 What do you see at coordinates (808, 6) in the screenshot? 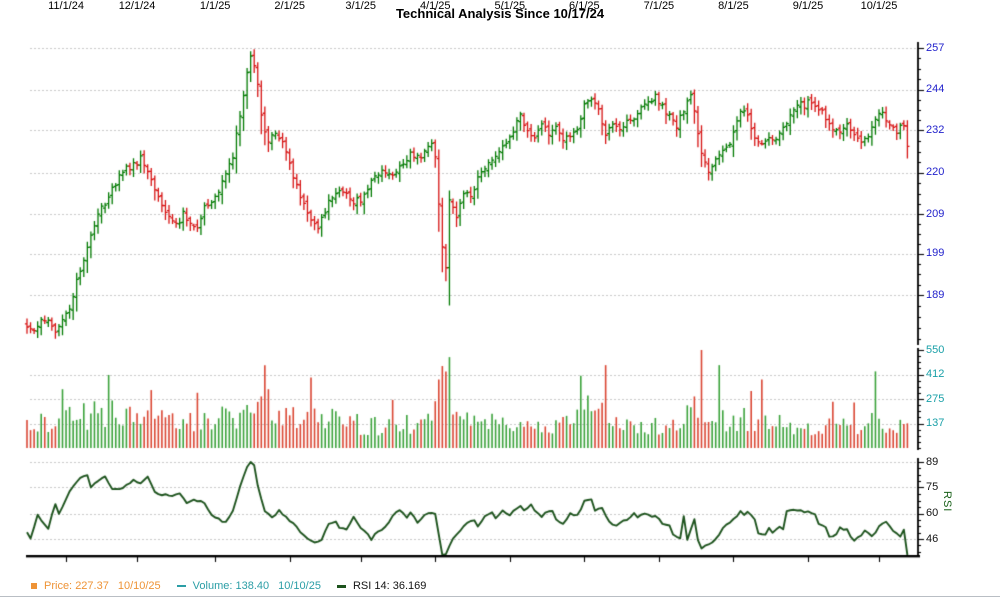
I see `x-tick-label-9-1-25: 9/1/25` at bounding box center [808, 6].